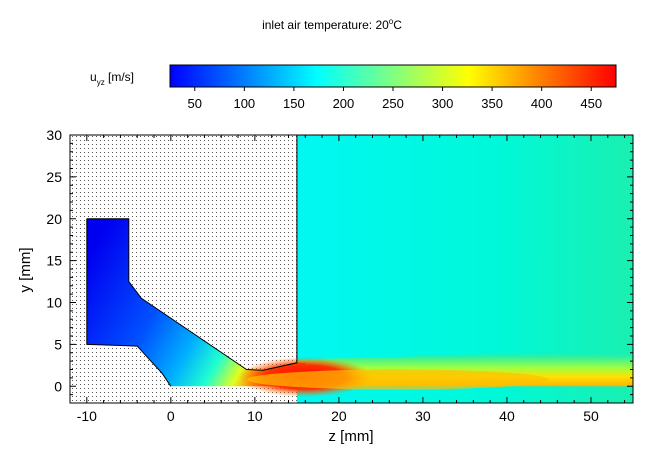  What do you see at coordinates (492, 103) in the screenshot?
I see `colorbar-tick-label: 350` at bounding box center [492, 103].